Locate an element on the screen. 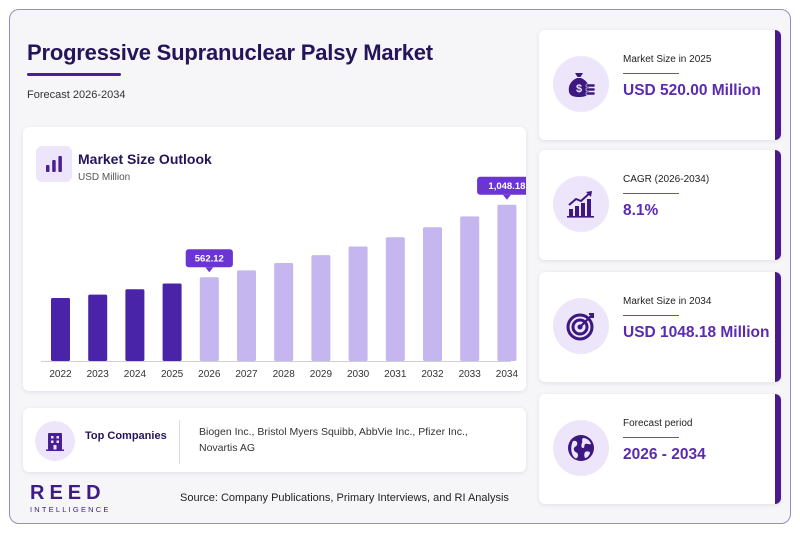 The image size is (800, 533). stat-label: Market Size in 2034 is located at coordinates (667, 301).